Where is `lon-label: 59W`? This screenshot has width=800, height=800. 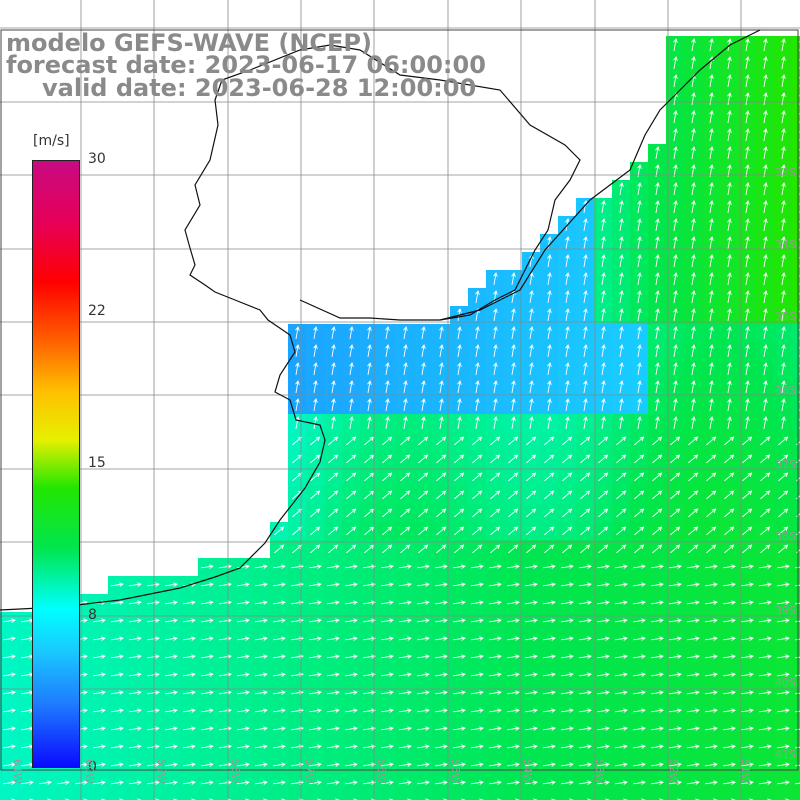 lon-label: 59W is located at coordinates (161, 771).